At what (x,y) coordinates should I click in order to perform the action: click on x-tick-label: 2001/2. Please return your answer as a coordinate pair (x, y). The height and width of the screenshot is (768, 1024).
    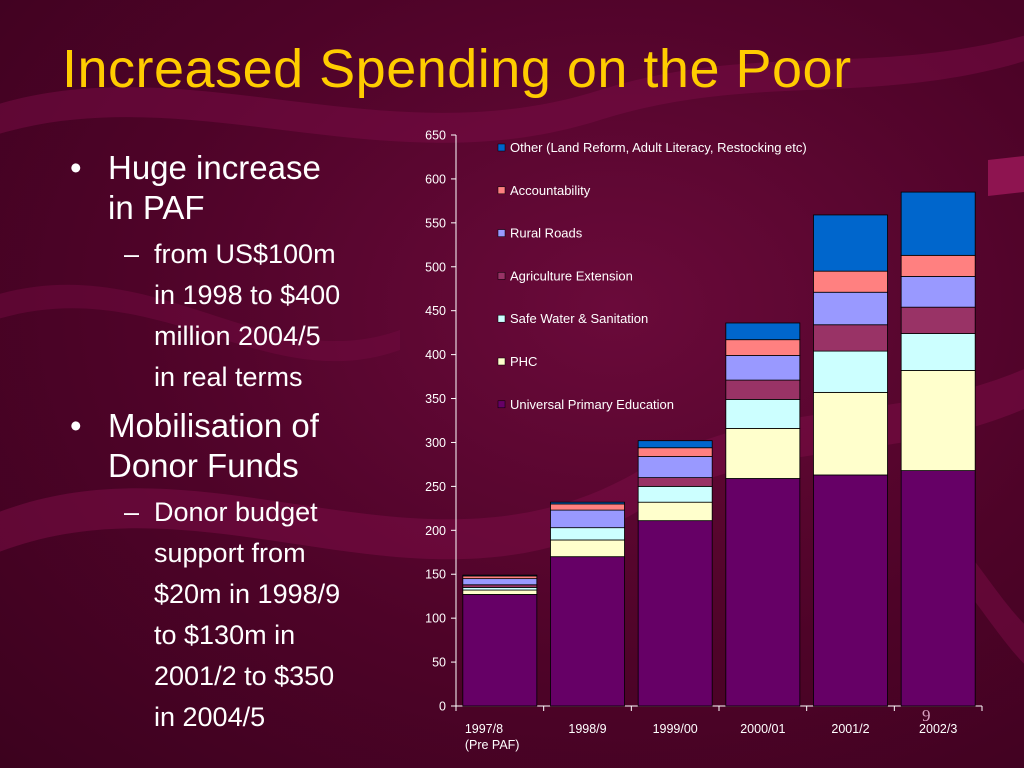
    Looking at the image, I should click on (850, 729).